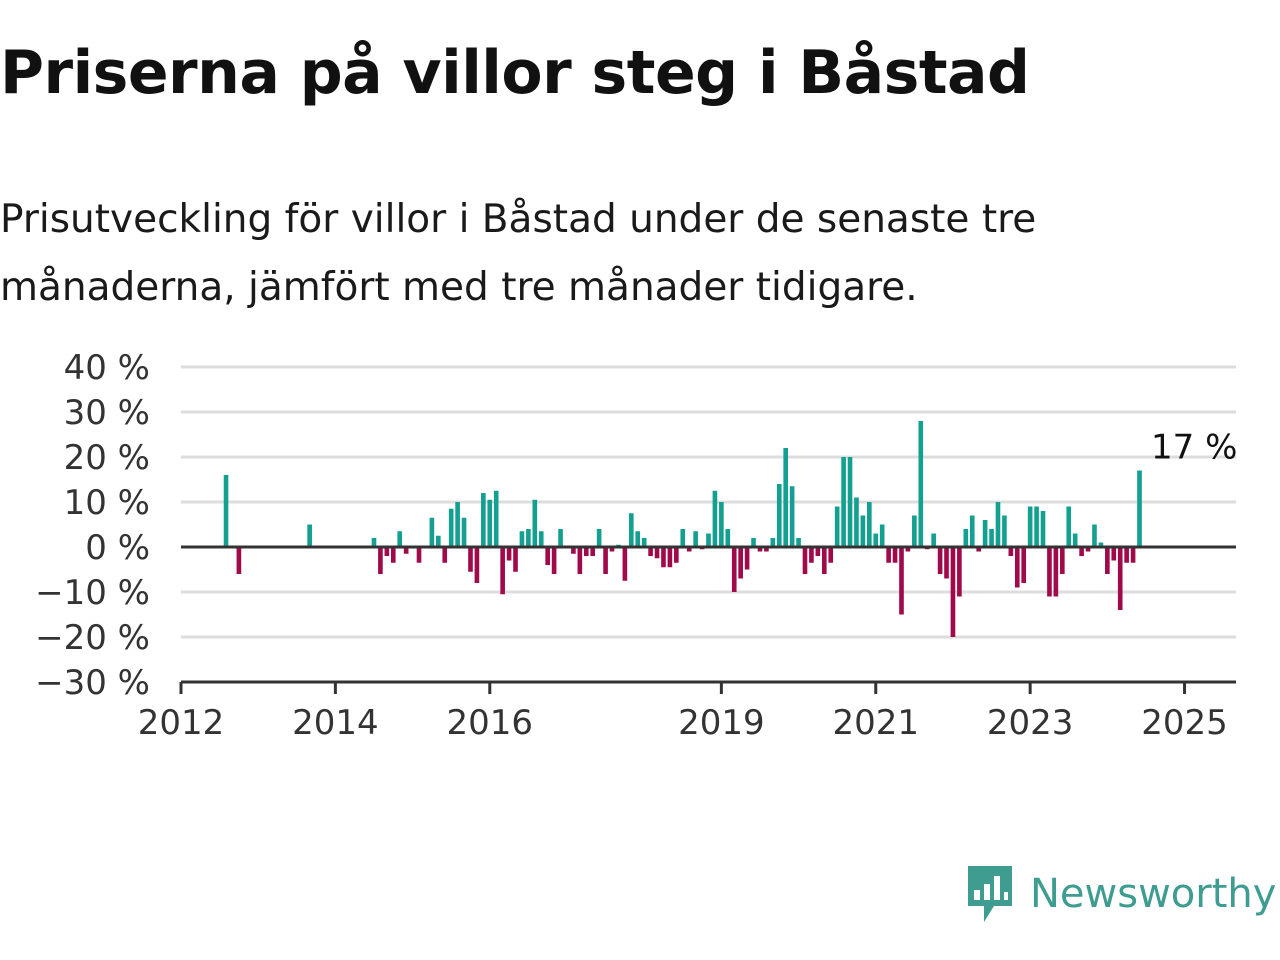 The width and height of the screenshot is (1280, 960). What do you see at coordinates (1030, 721) in the screenshot?
I see `x-tick-label: 2023` at bounding box center [1030, 721].